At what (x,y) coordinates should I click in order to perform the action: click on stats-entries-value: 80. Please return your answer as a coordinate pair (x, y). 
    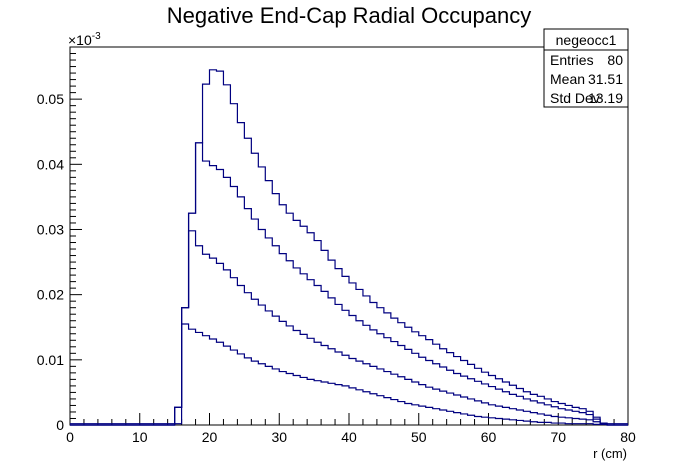
    Looking at the image, I should click on (615, 60).